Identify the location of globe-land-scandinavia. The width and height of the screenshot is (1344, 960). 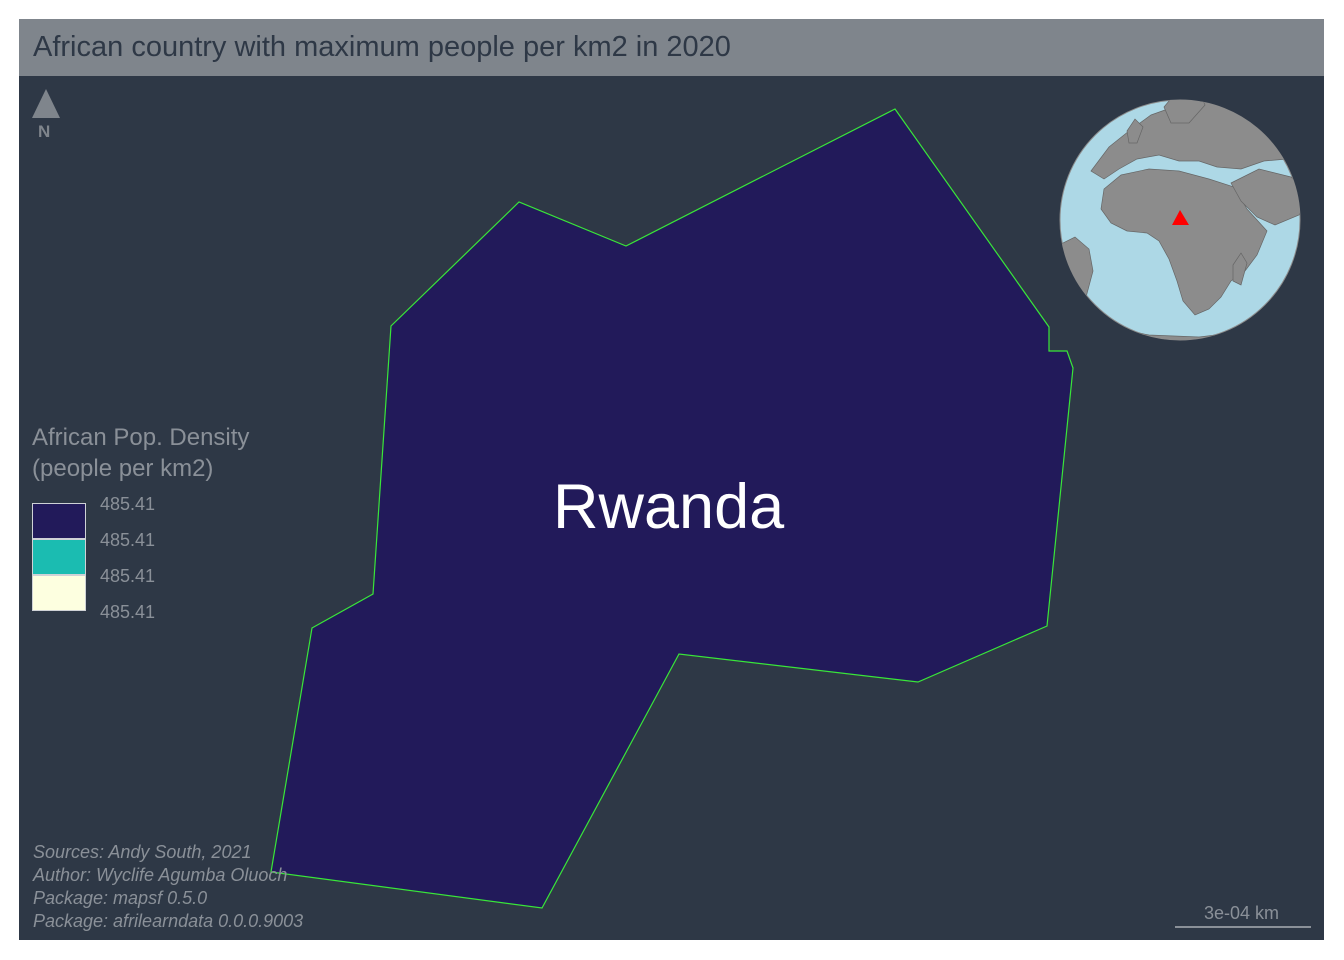
(1184, 112).